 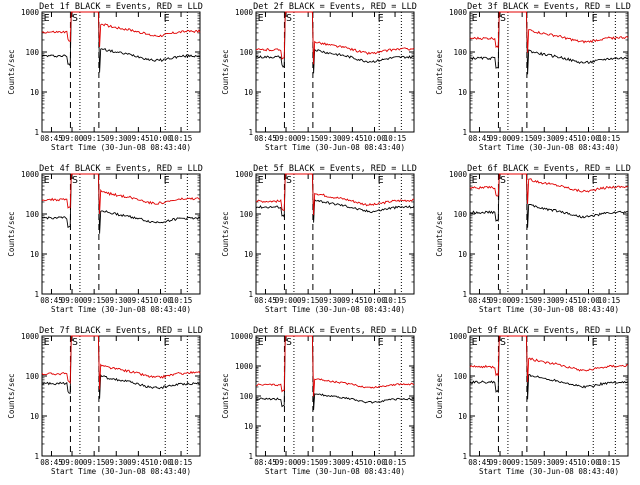 I want to click on chart-title: Det 5f BLACK = Events, RED = LLD, so click(x=335, y=169).